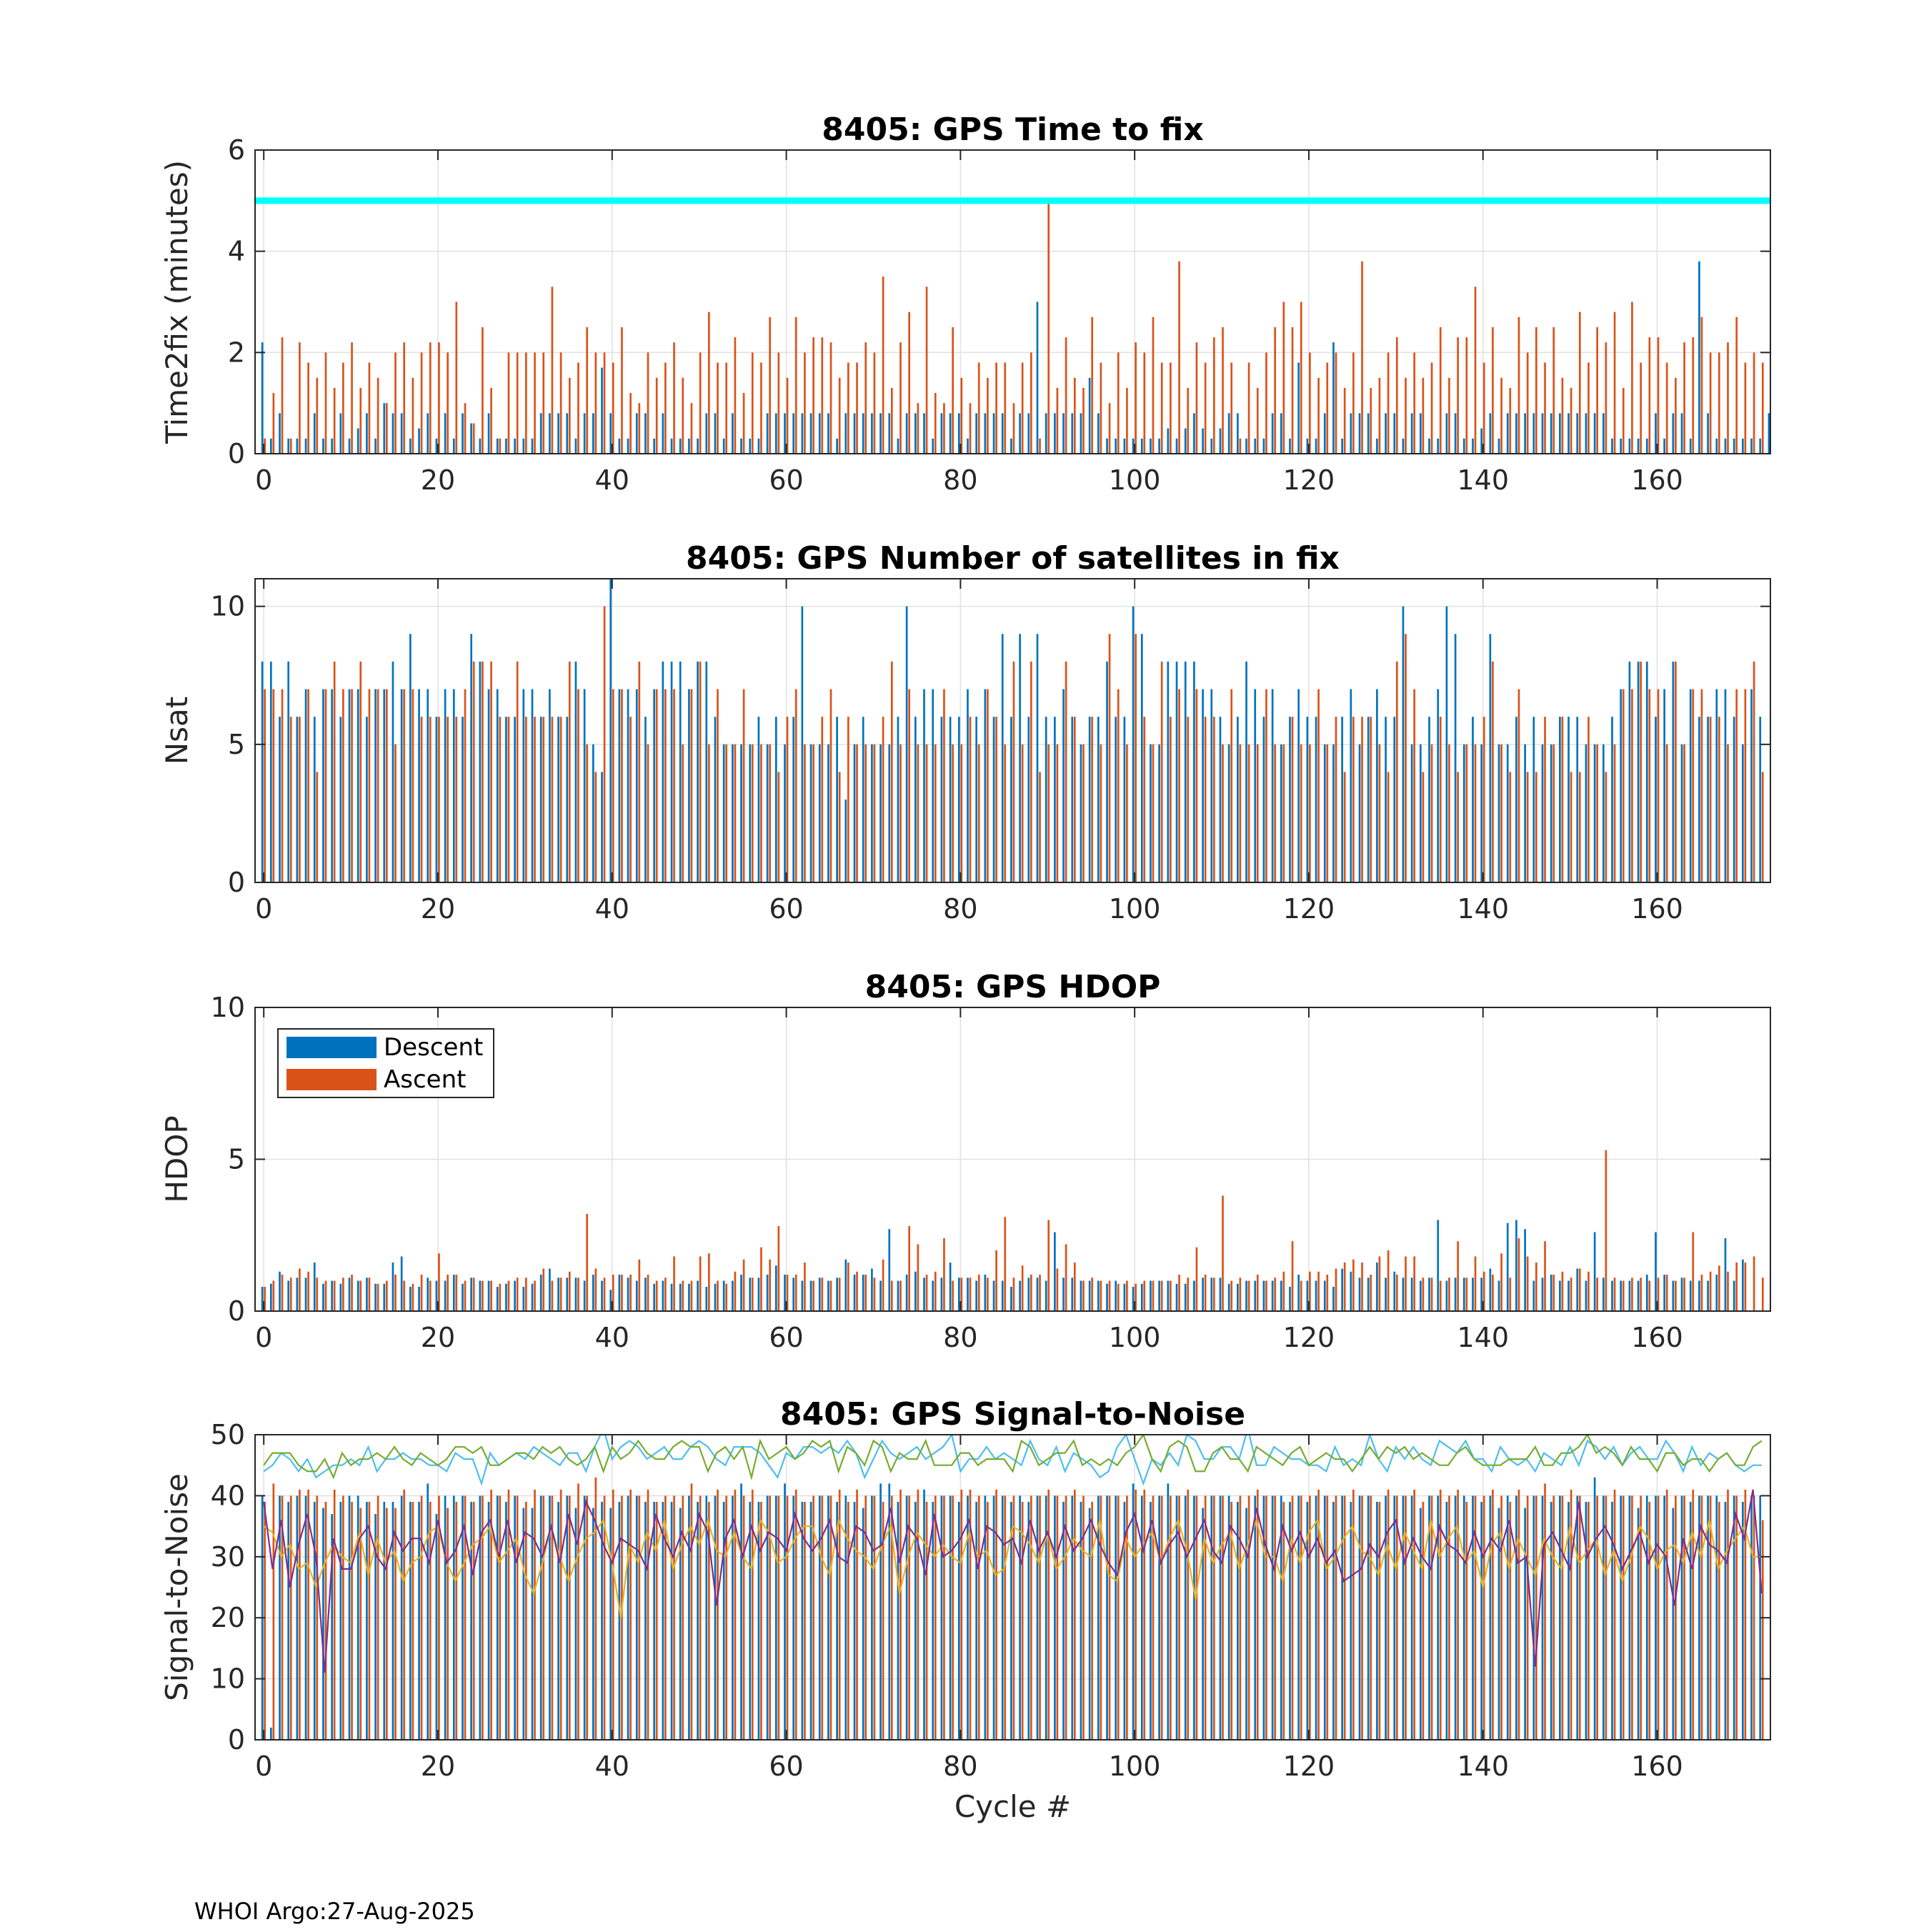 The image size is (1929, 1932). What do you see at coordinates (960, 909) in the screenshot?
I see `x-tick-label: 80` at bounding box center [960, 909].